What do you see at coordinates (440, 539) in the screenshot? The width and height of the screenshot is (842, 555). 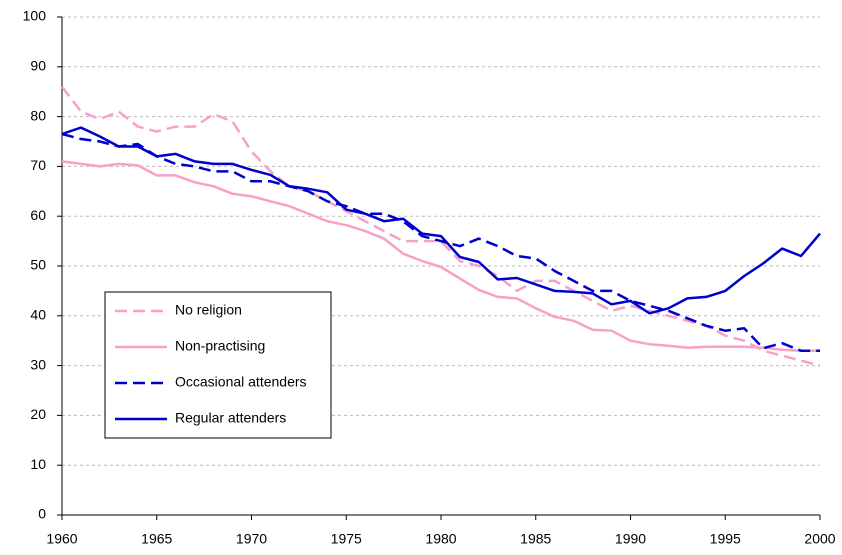 I see `x-tick-label: 1980` at bounding box center [440, 539].